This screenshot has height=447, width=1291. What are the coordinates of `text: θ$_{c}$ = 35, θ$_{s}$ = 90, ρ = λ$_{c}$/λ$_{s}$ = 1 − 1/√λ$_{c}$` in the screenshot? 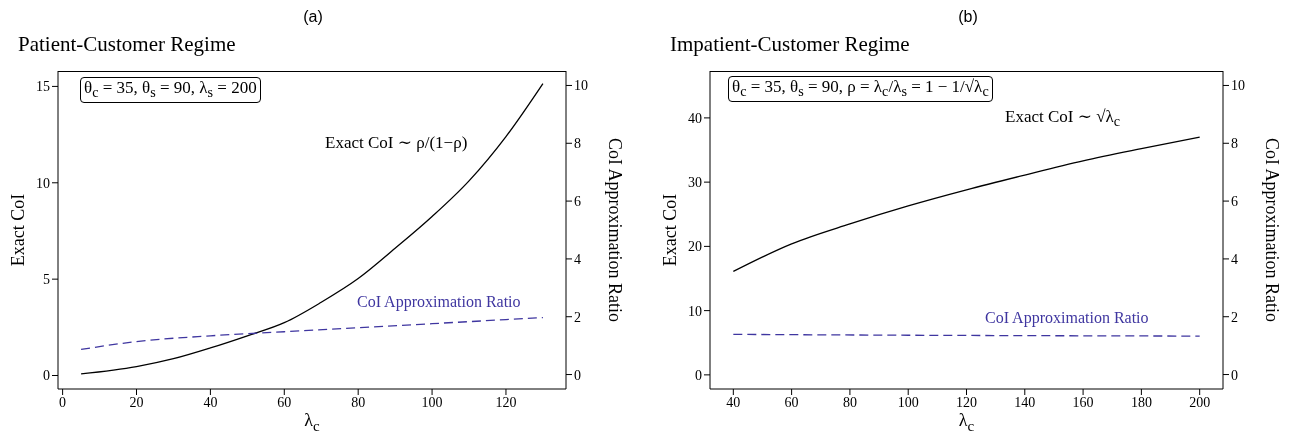 It's located at (860, 88).